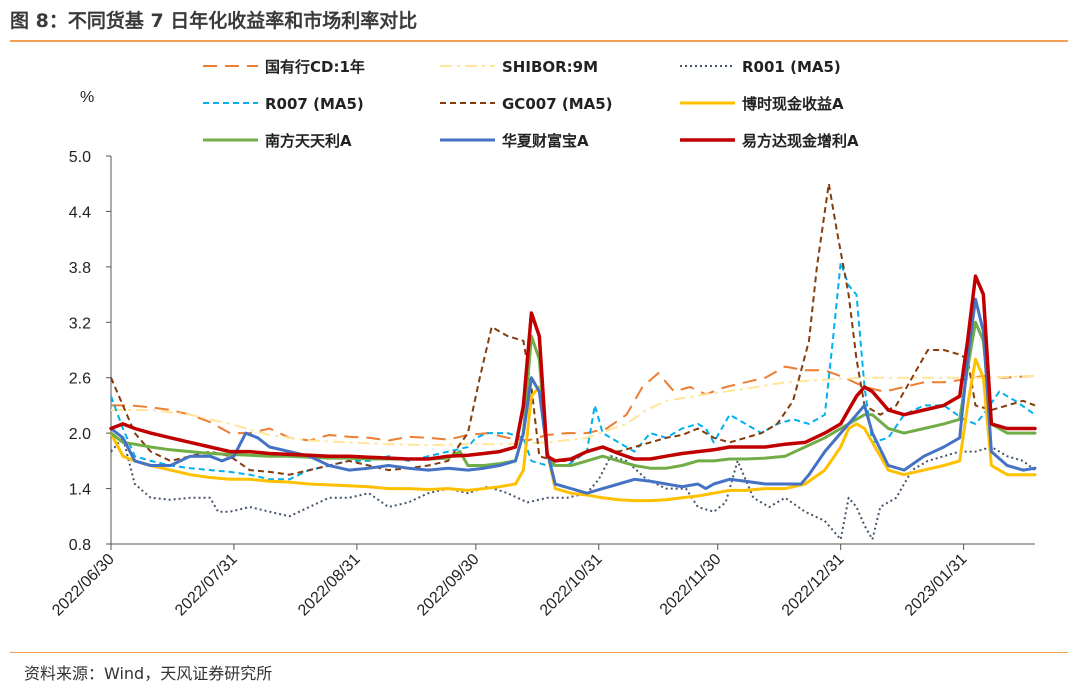 The width and height of the screenshot is (1080, 691). I want to click on y-tick-label: 1.4, so click(80, 490).